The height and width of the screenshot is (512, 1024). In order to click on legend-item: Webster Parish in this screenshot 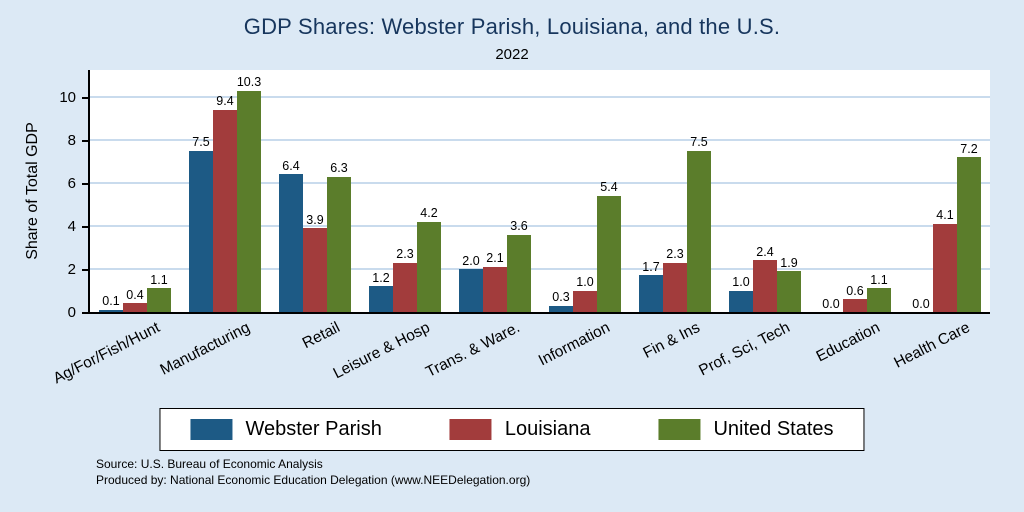, I will do `click(286, 429)`.